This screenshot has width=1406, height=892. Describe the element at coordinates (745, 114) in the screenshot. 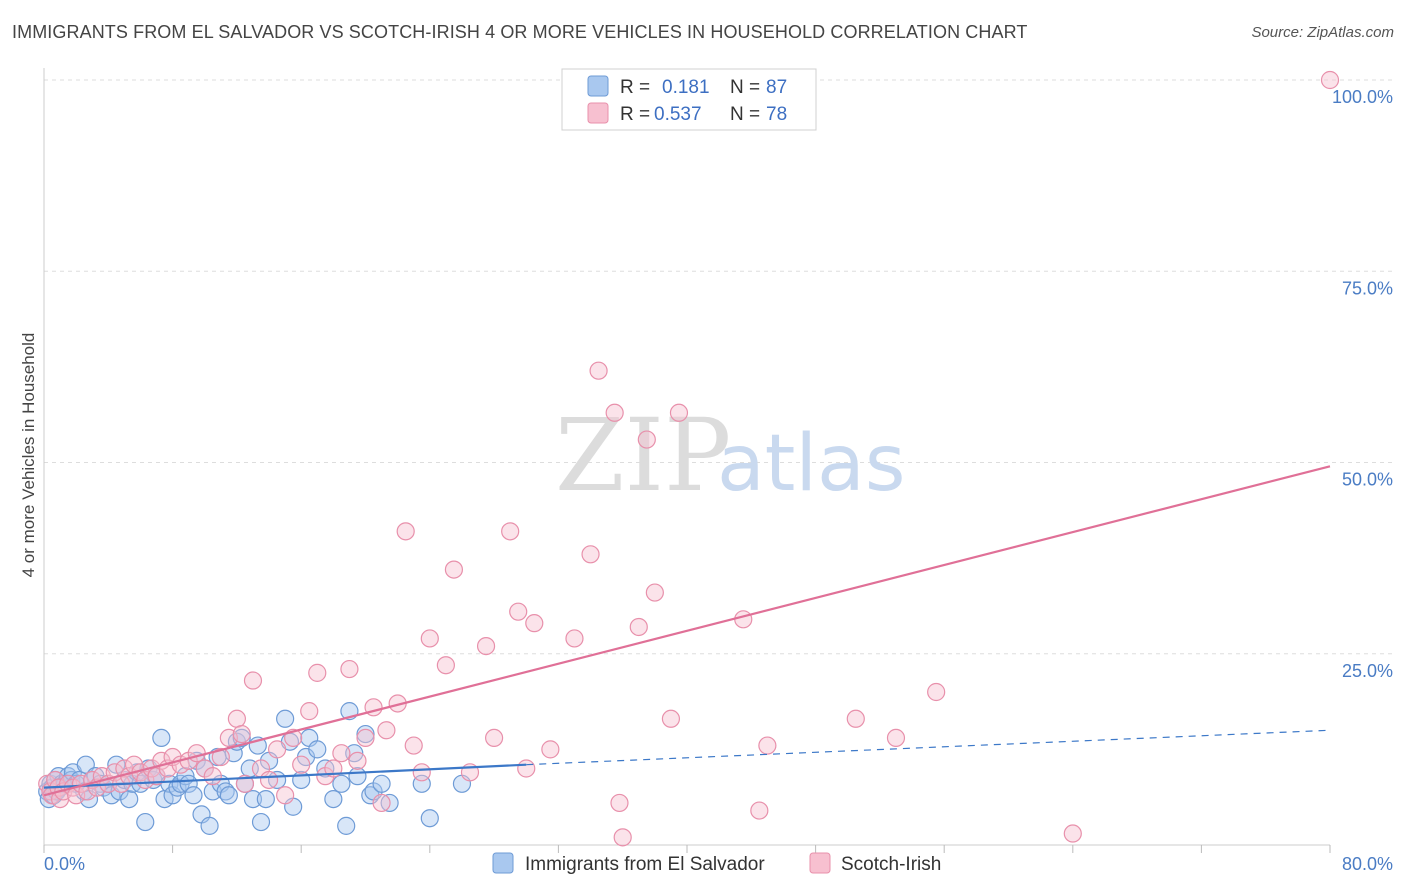

I see `legend-n-label-pink: N =` at that location.